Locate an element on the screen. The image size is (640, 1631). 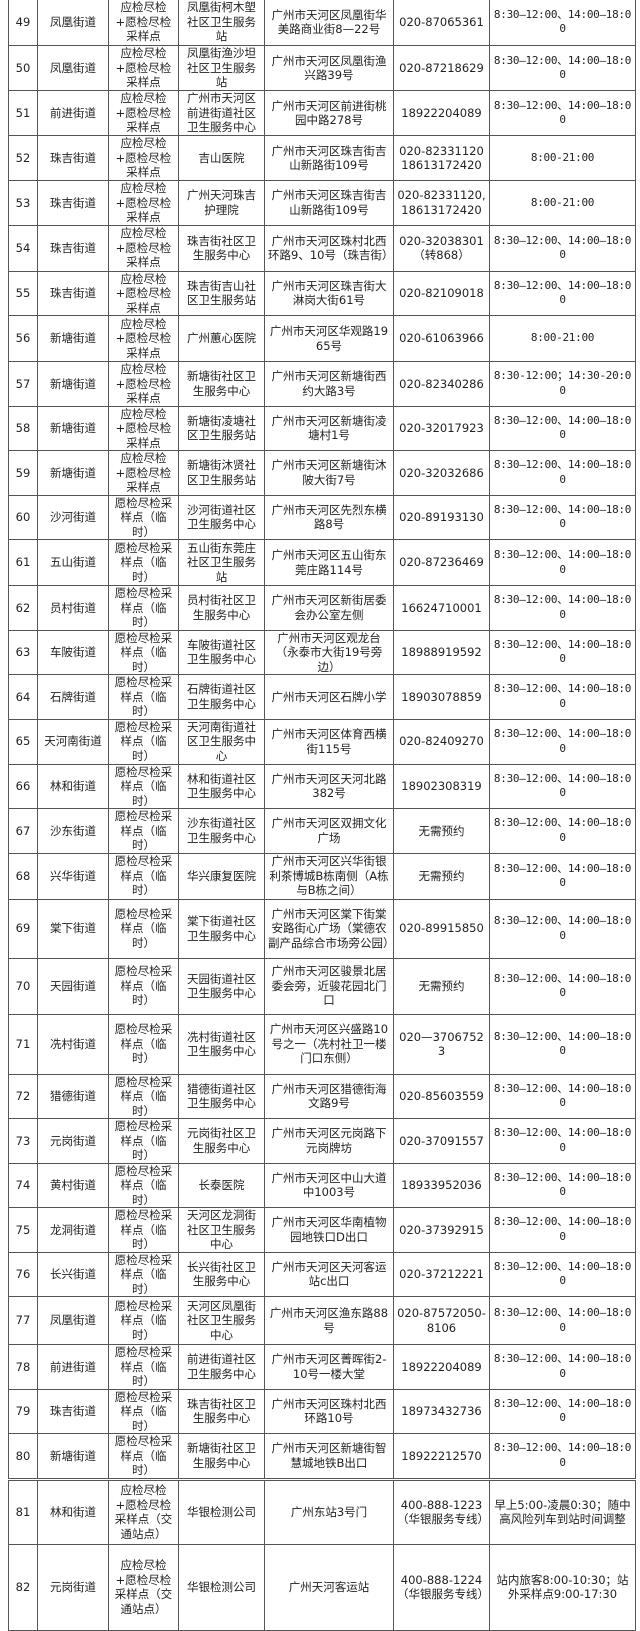
street-cell: 棠下街道 is located at coordinates (73, 928).